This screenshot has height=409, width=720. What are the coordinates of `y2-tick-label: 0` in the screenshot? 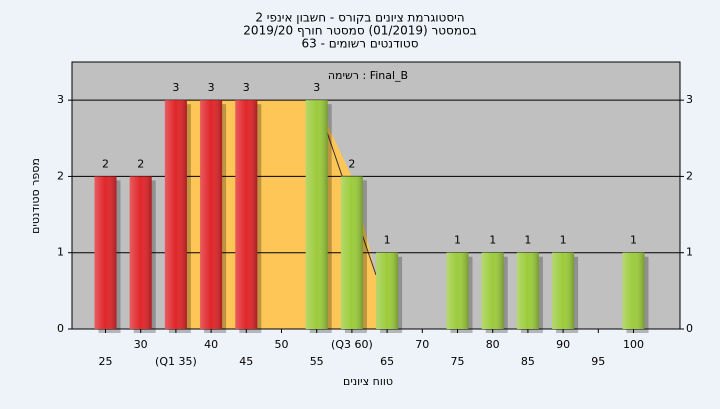 It's located at (689, 328).